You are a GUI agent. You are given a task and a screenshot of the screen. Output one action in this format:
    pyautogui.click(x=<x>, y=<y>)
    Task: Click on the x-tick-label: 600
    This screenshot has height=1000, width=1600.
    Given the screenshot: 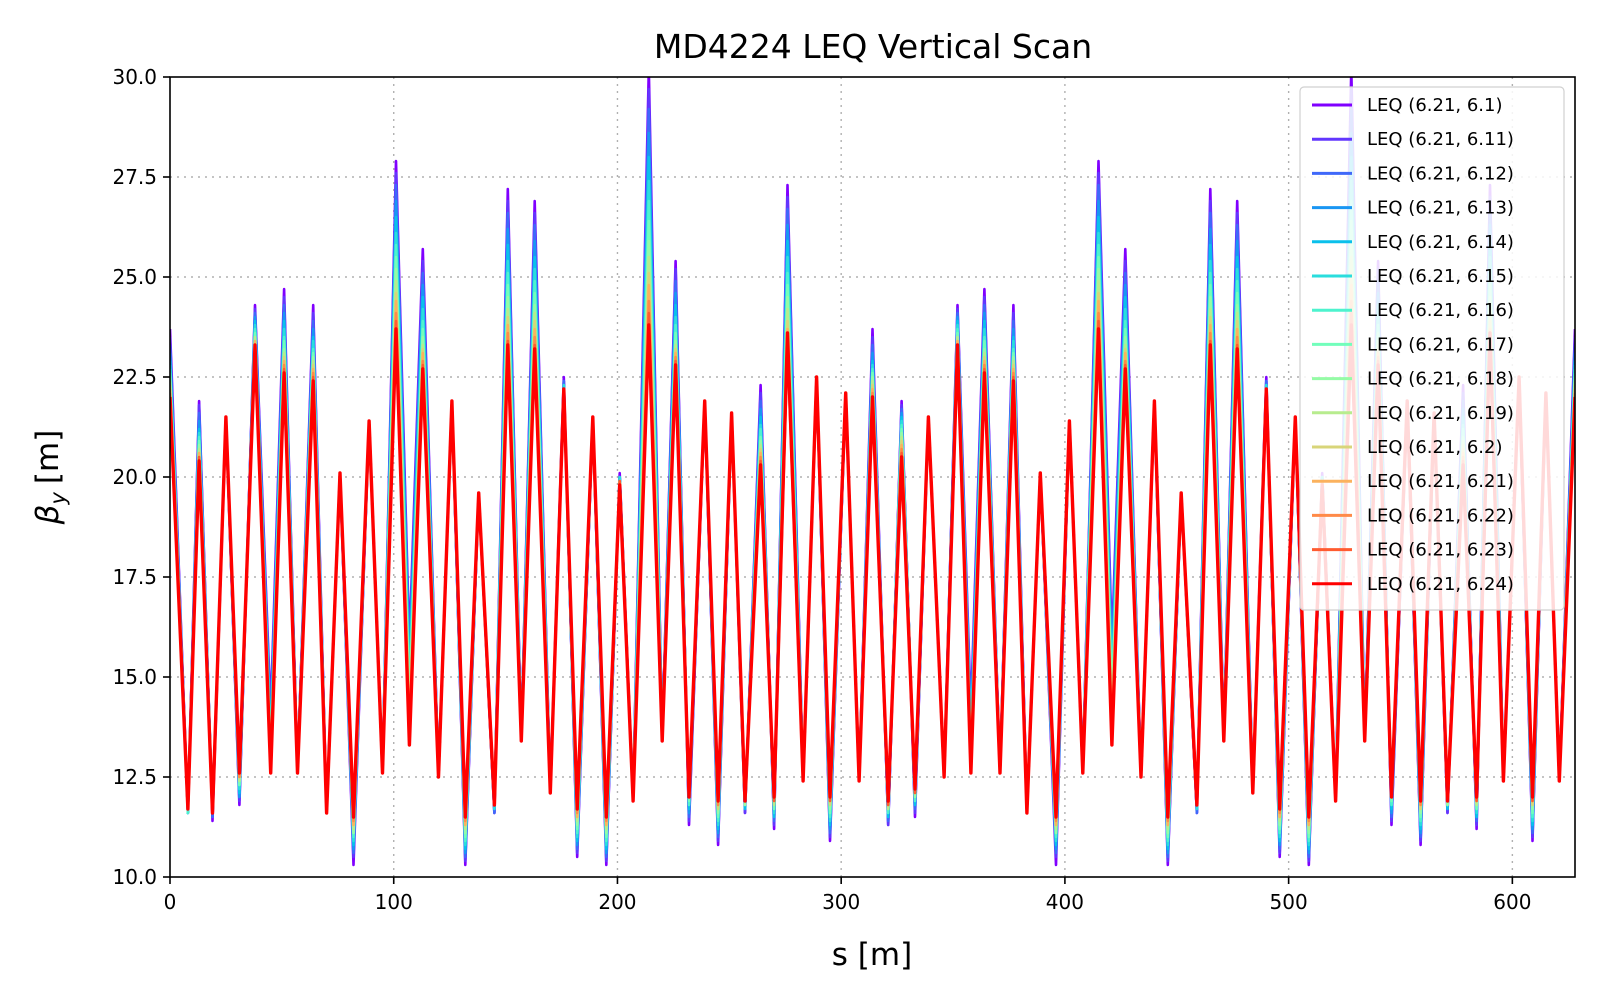 What is the action you would take?
    pyautogui.click(x=1512, y=902)
    